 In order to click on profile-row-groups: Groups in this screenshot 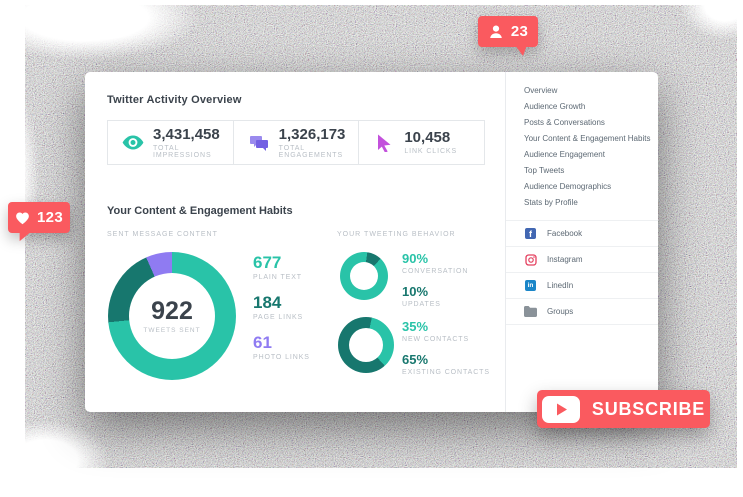, I will do `click(582, 312)`.